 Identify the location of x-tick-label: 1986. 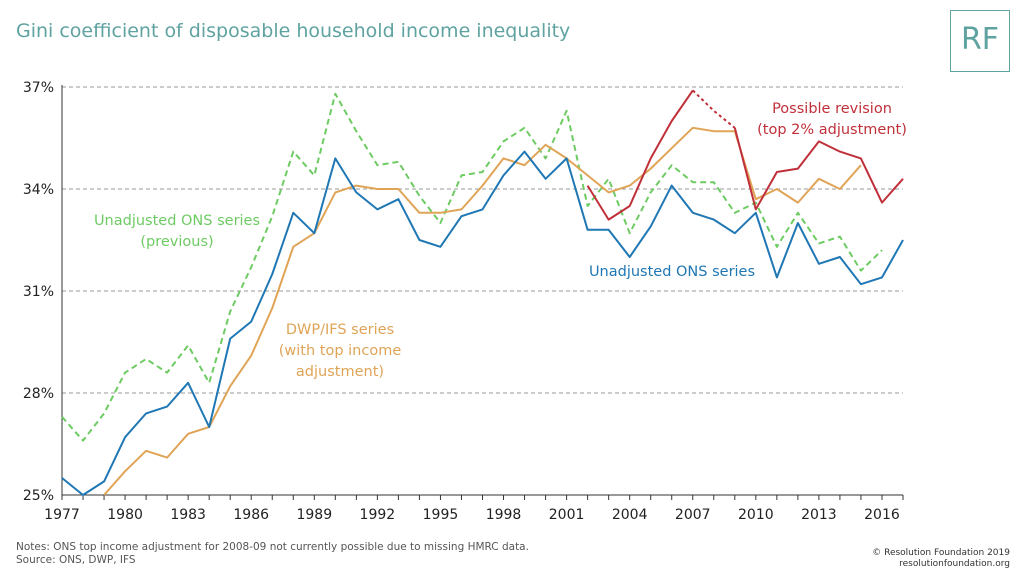
(251, 515).